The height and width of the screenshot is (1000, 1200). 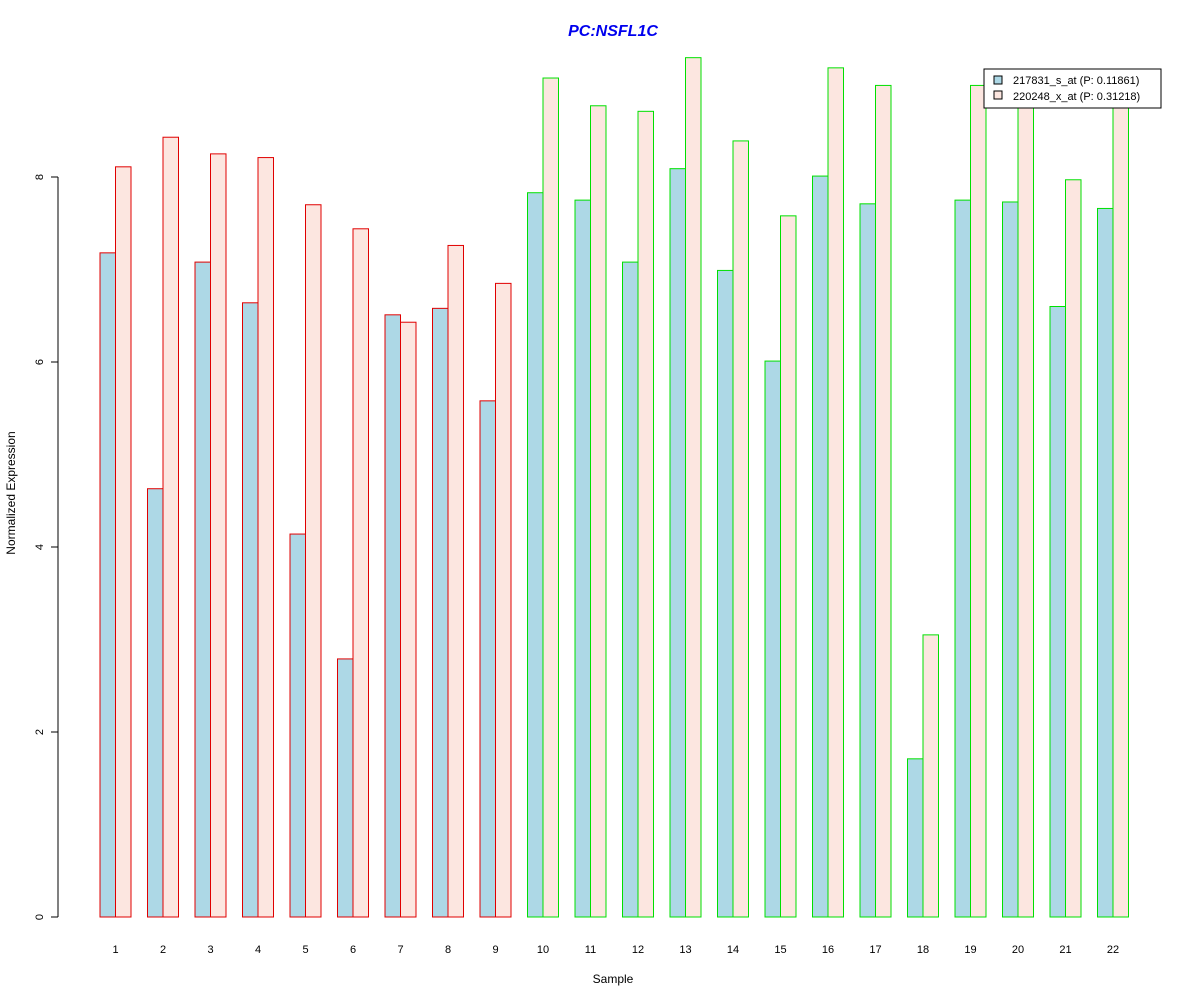 What do you see at coordinates (1065, 950) in the screenshot?
I see `x-tick-label-21: 21` at bounding box center [1065, 950].